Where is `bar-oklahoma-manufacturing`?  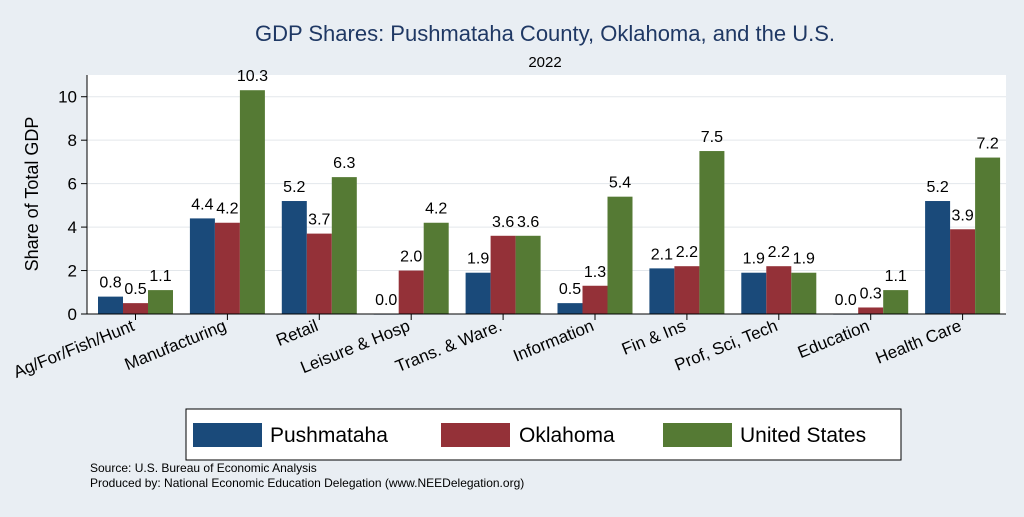
bar-oklahoma-manufacturing is located at coordinates (227, 268).